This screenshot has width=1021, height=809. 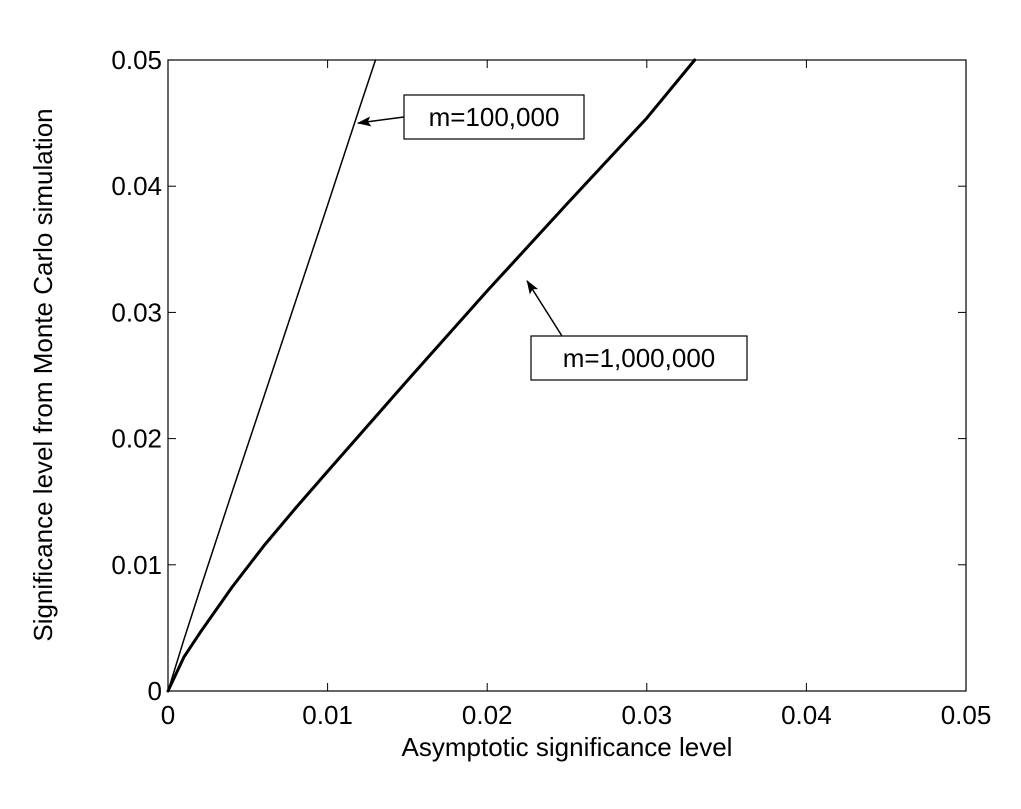 I want to click on x-axis-label: Asymptotic significance level, so click(x=567, y=747).